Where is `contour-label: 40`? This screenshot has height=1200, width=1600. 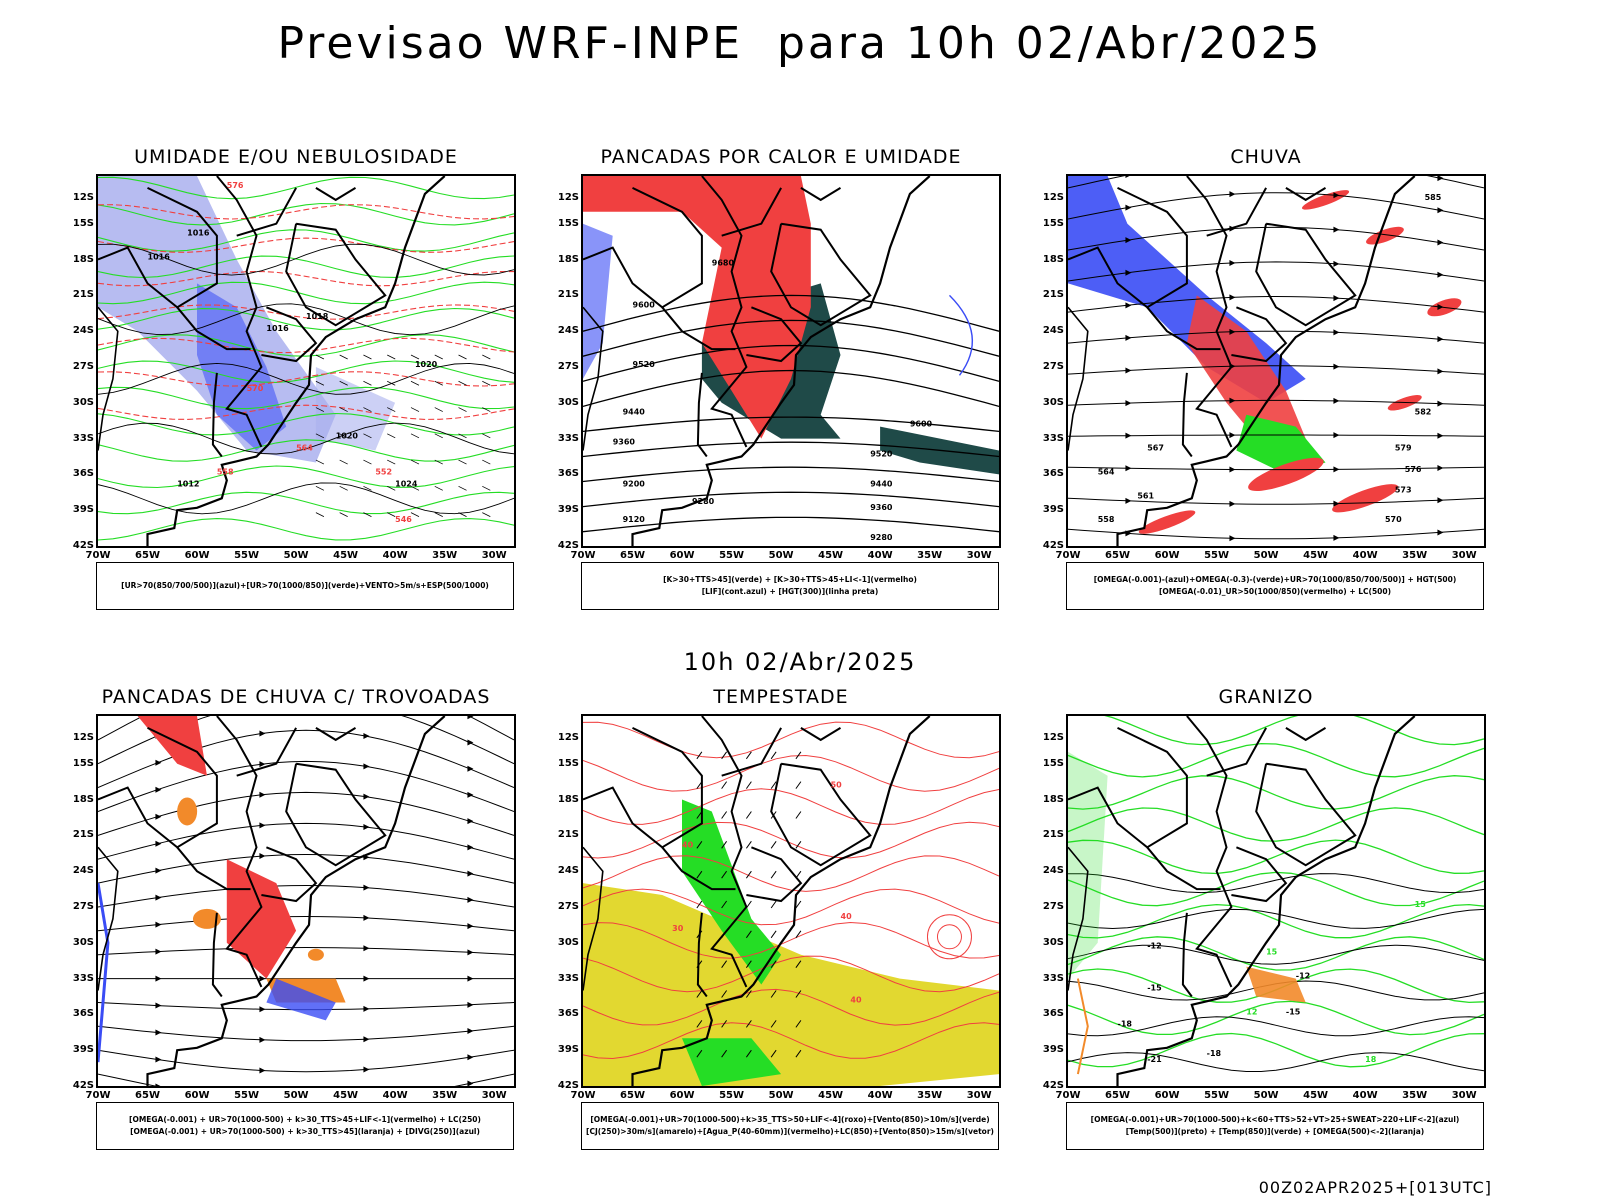
contour-label: 40 is located at coordinates (847, 916).